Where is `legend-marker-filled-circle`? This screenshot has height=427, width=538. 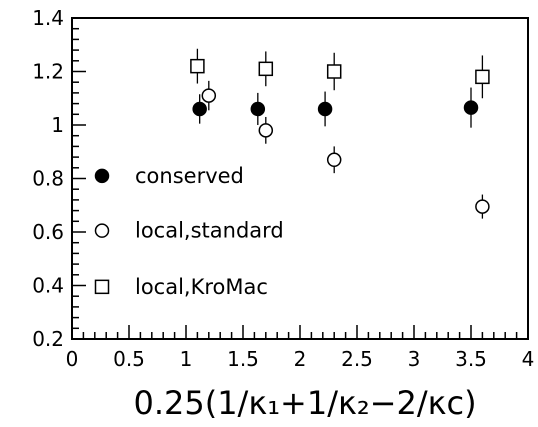
legend-marker-filled-circle is located at coordinates (102, 176).